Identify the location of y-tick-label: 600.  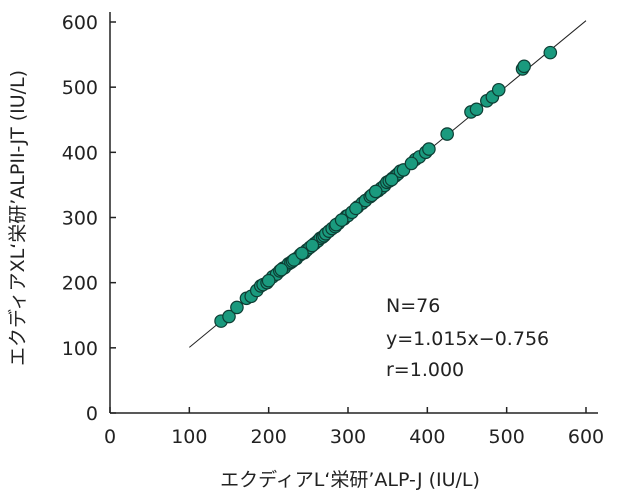
(80, 23).